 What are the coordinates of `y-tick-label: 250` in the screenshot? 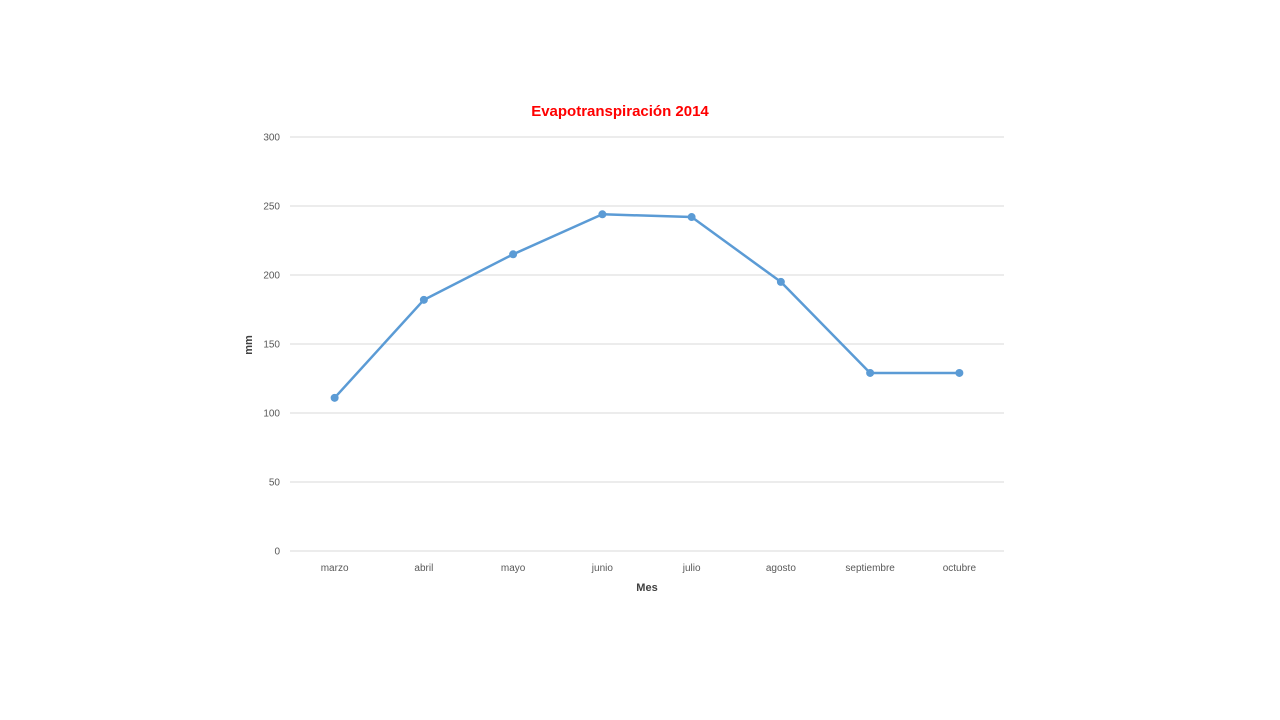 It's located at (271, 207).